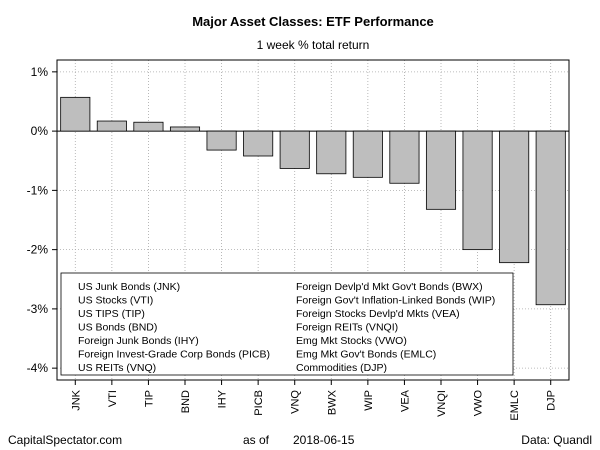 The width and height of the screenshot is (600, 450). I want to click on legend-entry: Foreign Invest-Grade Corp Bonds (PICB), so click(174, 355).